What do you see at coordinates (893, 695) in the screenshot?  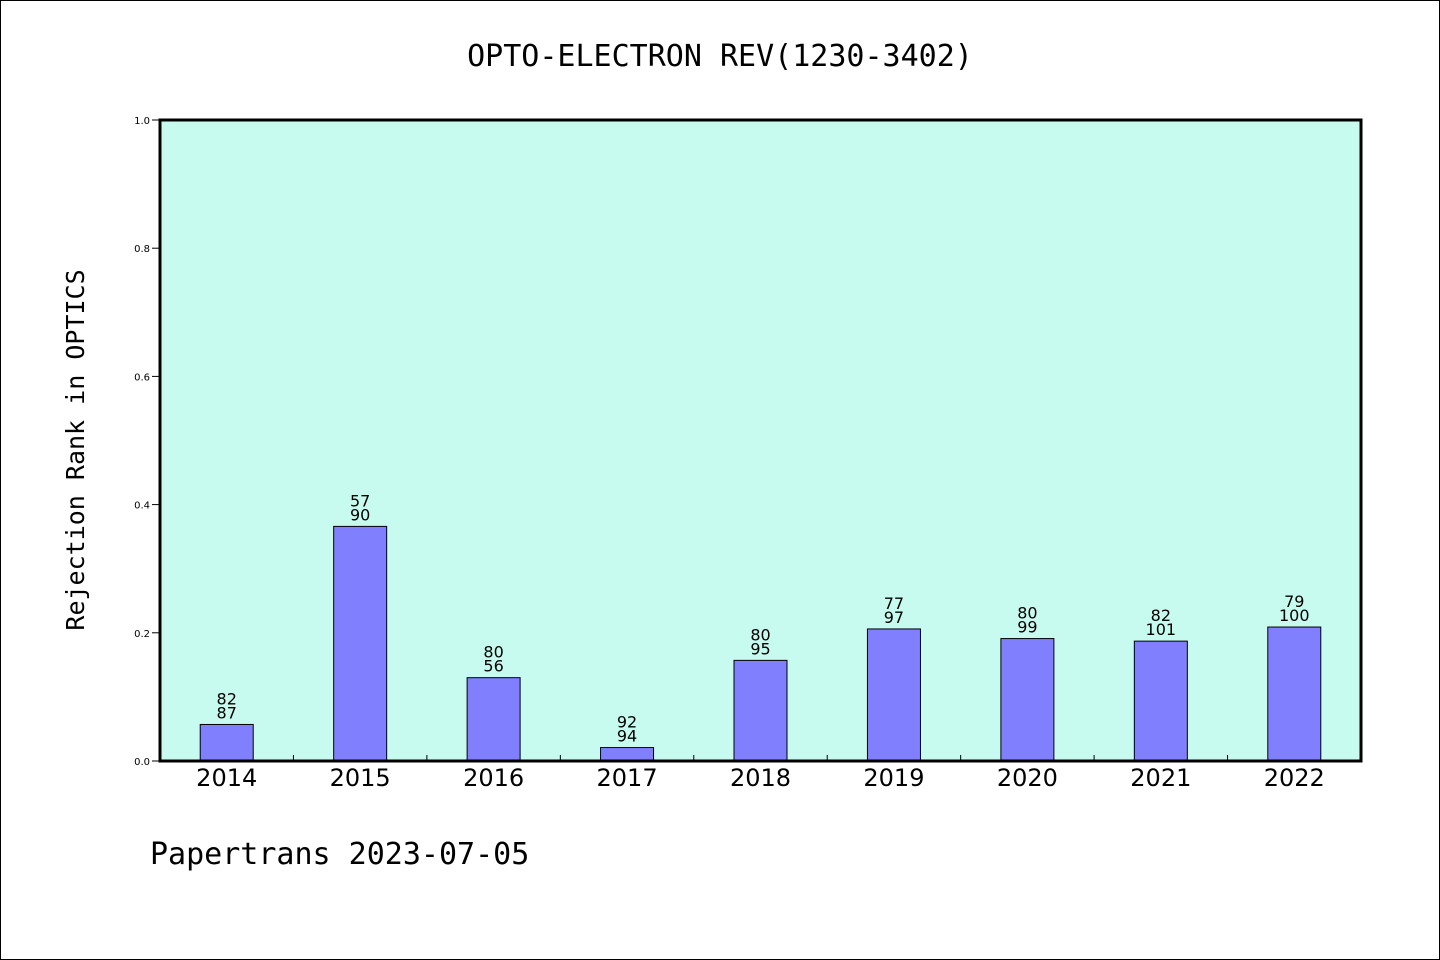 I see `bar-2019` at bounding box center [893, 695].